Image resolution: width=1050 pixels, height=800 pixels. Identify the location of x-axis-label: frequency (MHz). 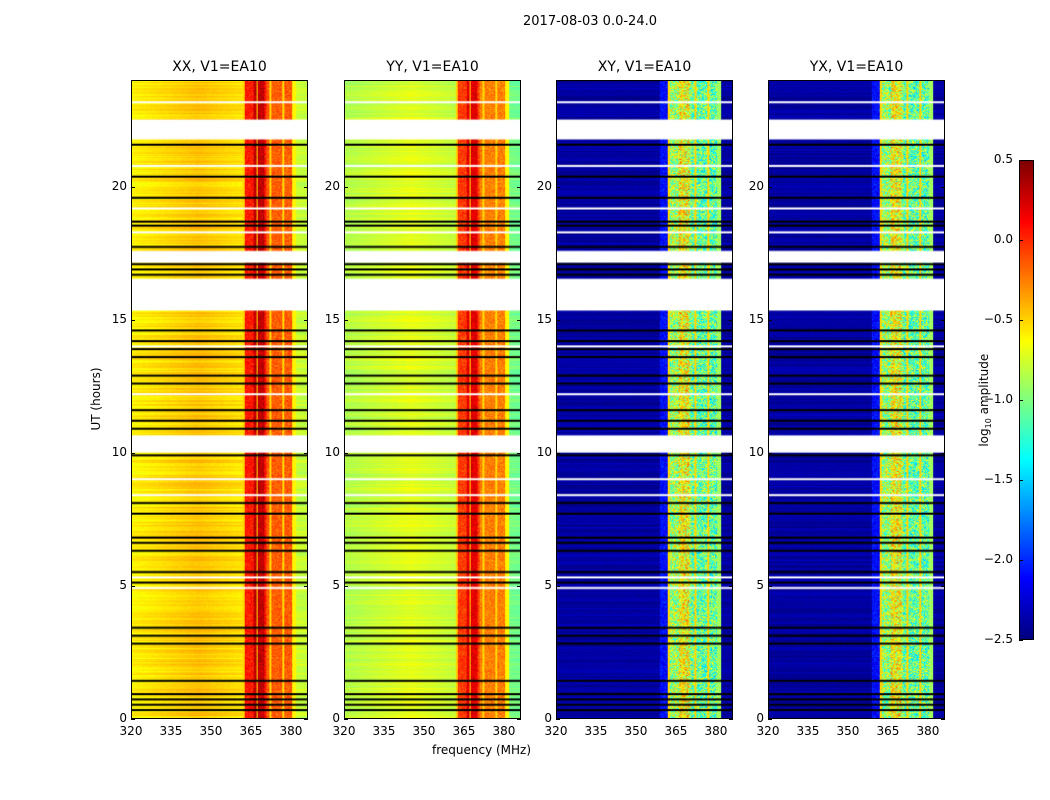
(482, 750).